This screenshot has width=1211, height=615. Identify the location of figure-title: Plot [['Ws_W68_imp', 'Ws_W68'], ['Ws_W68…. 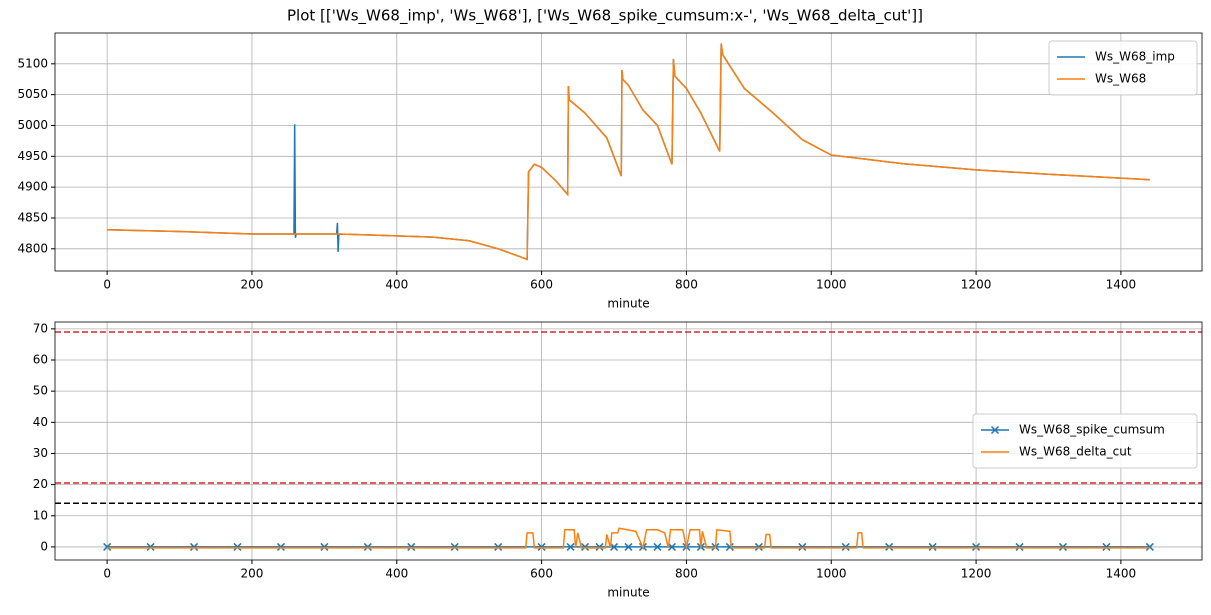
(605, 16).